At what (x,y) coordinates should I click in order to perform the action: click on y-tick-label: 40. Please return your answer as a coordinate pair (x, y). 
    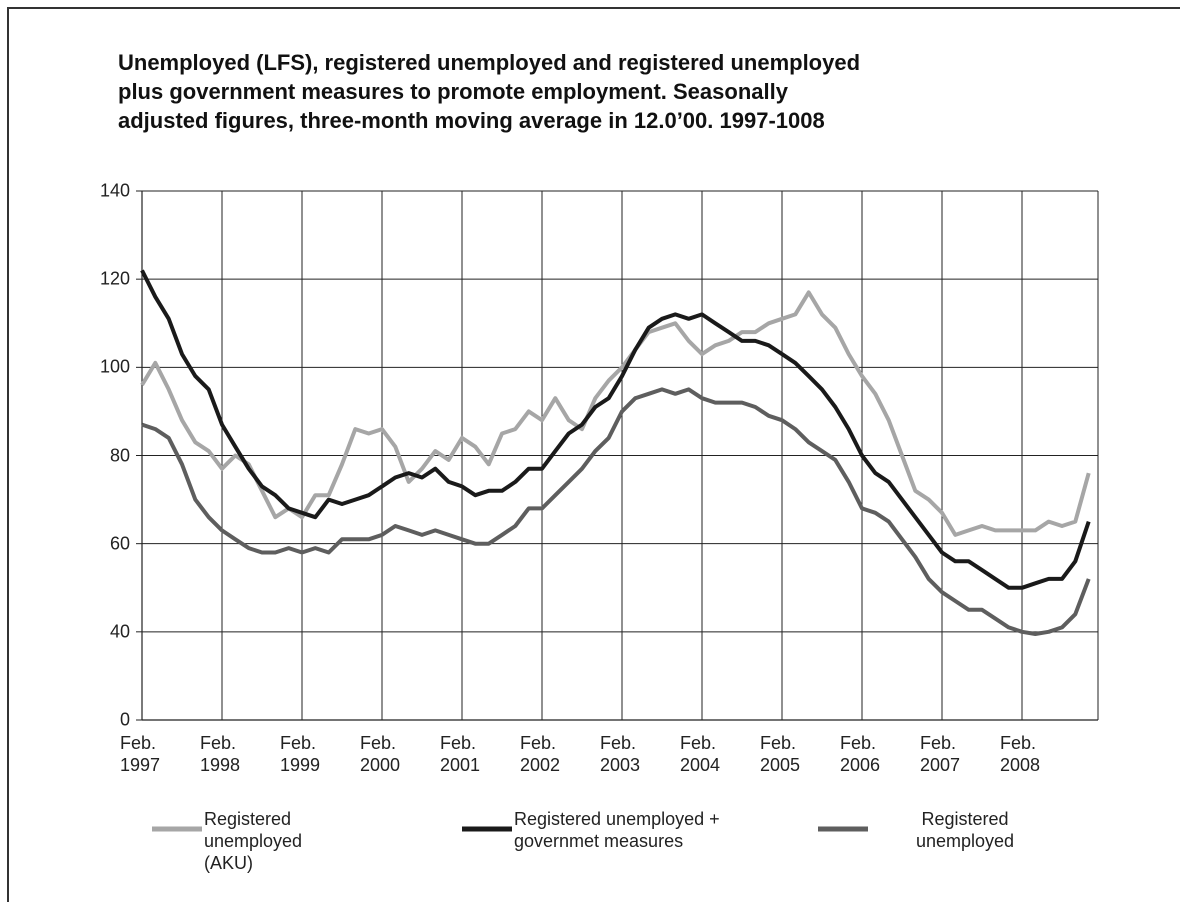
    Looking at the image, I should click on (119, 631).